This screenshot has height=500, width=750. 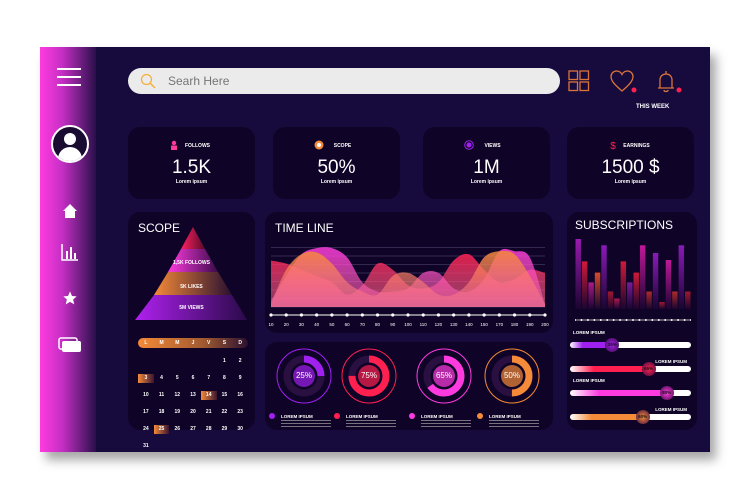 What do you see at coordinates (193, 395) in the screenshot?
I see `calendar-day: 13` at bounding box center [193, 395].